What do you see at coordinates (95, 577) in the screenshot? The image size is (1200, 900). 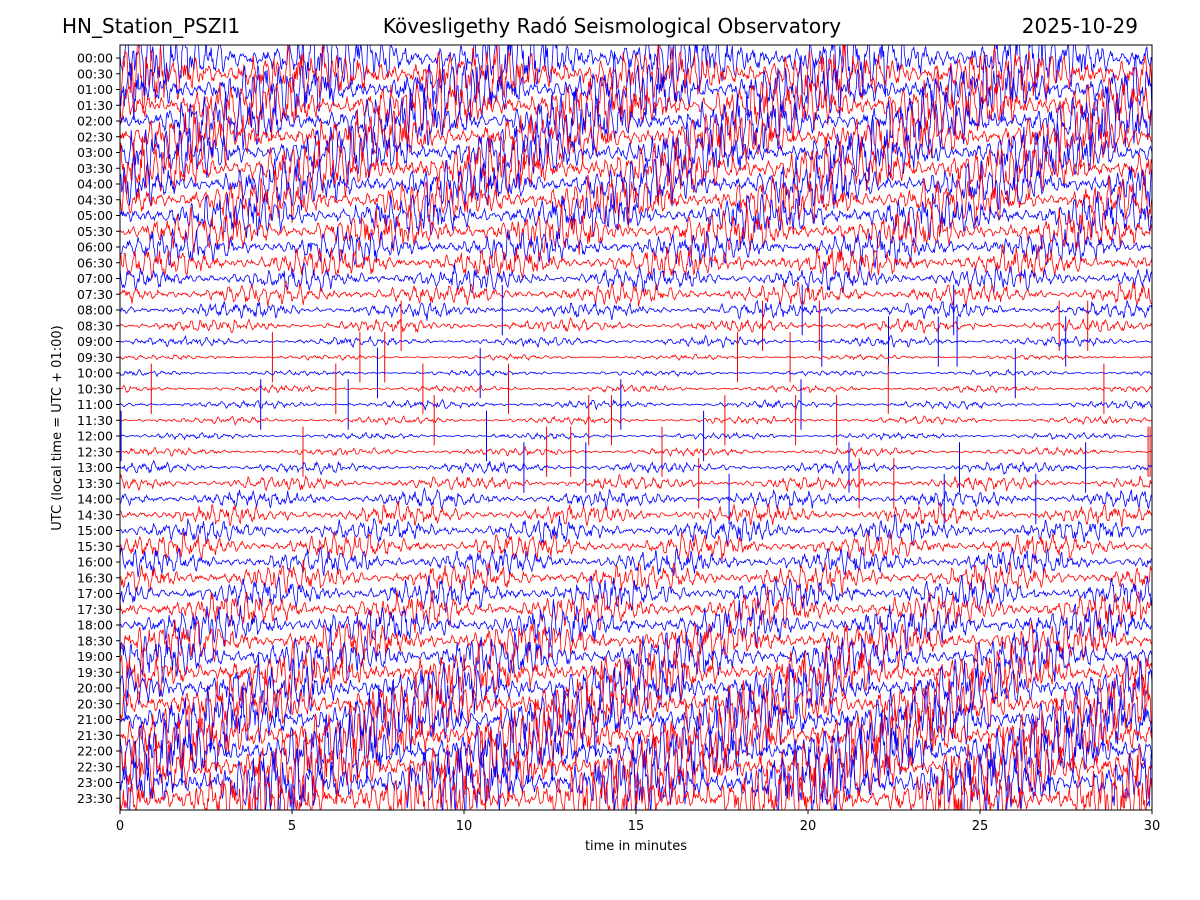 I see `y-tick-label: 16:30` at bounding box center [95, 577].